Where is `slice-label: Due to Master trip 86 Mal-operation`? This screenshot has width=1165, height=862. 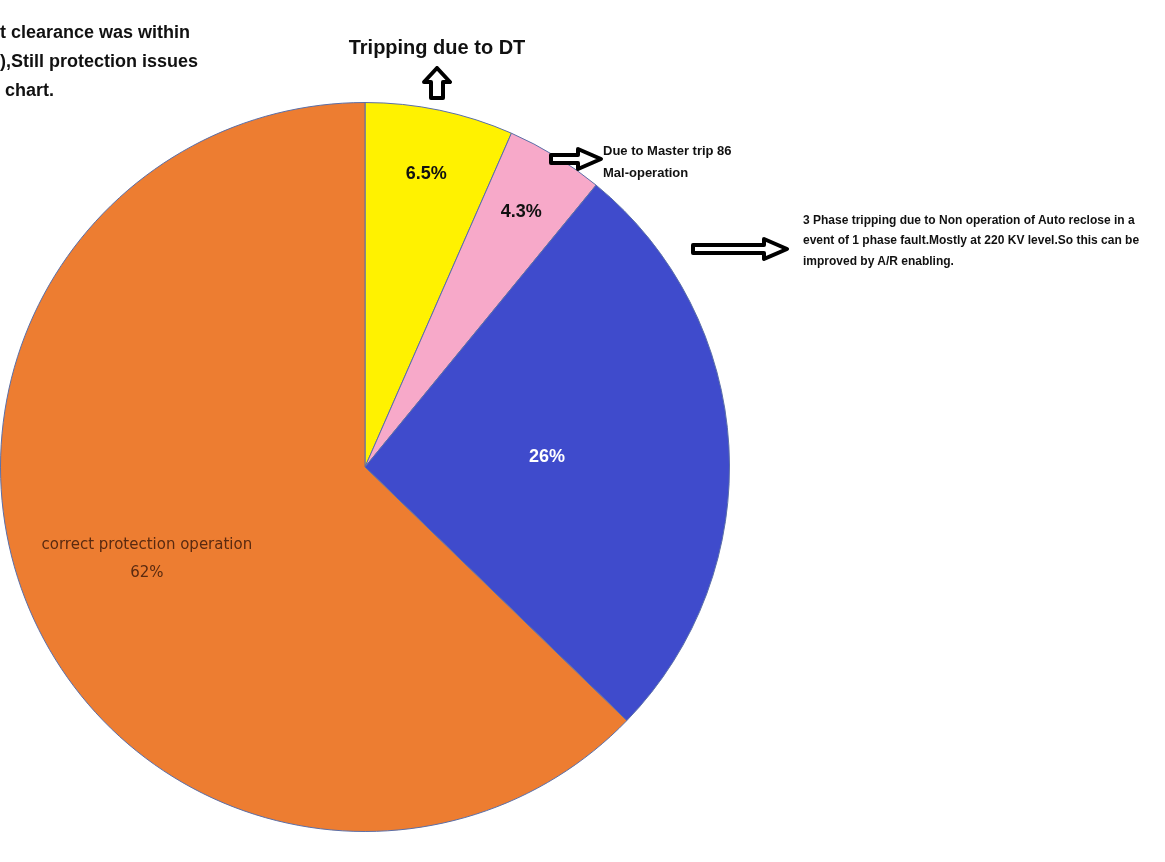 slice-label: Due to Master trip 86 Mal-operation is located at coordinates (668, 162).